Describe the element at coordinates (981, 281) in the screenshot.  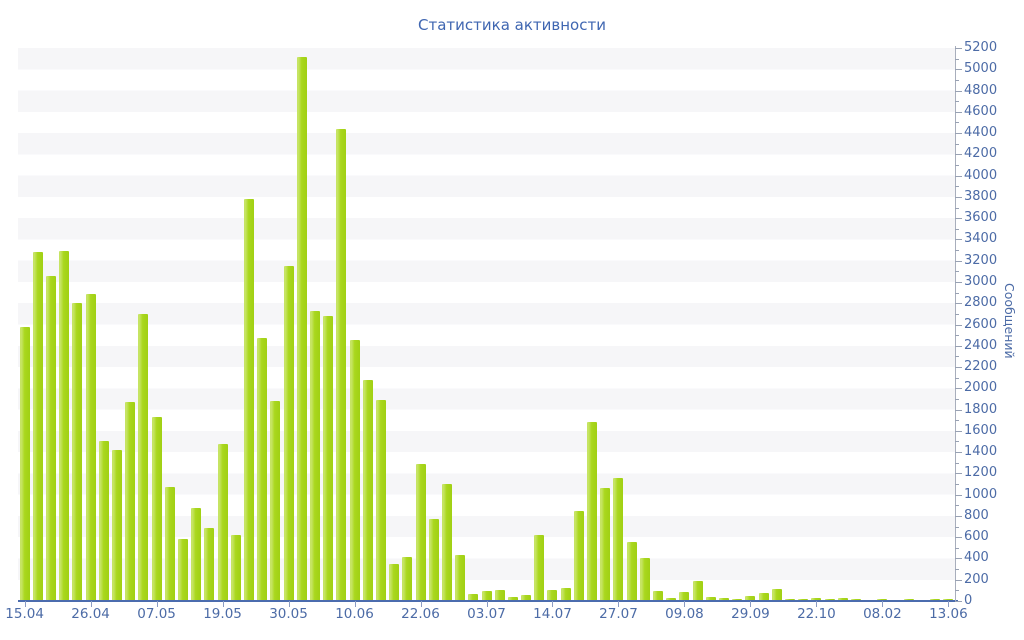
I see `y-tick-label: 3000` at that location.